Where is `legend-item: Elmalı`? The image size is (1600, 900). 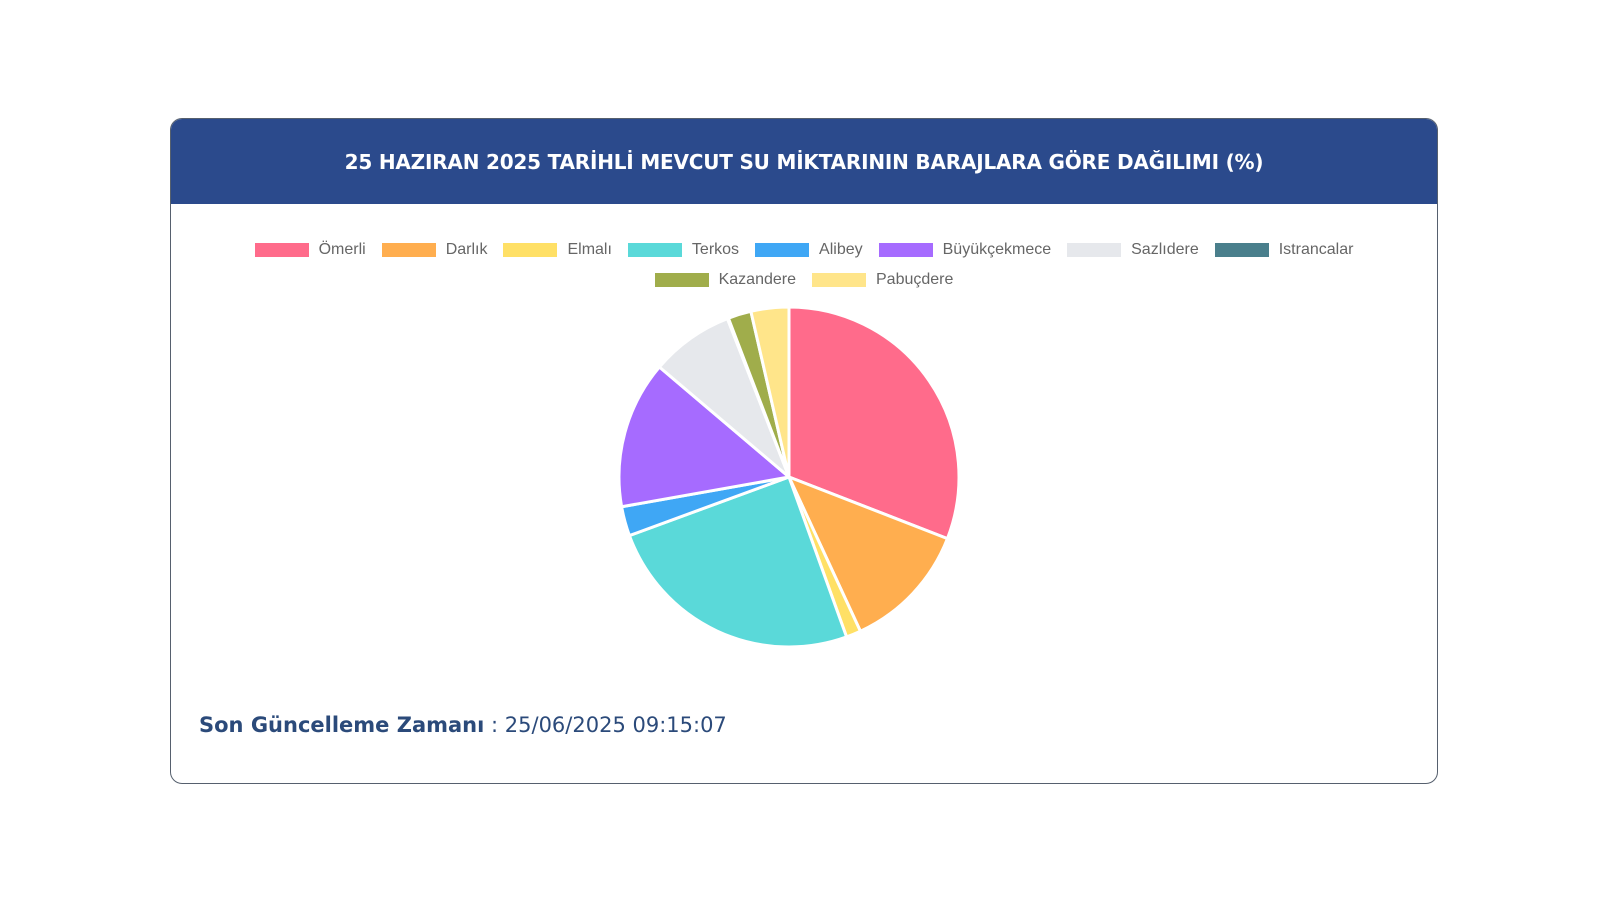
legend-item: Elmalı is located at coordinates (557, 250).